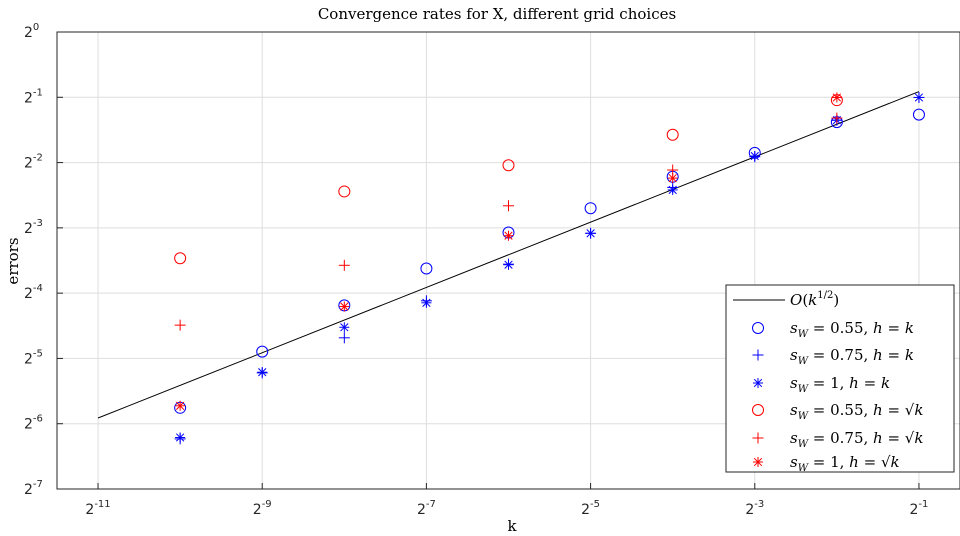  Describe the element at coordinates (426, 508) in the screenshot. I see `x-tick-label: 2-7` at that location.